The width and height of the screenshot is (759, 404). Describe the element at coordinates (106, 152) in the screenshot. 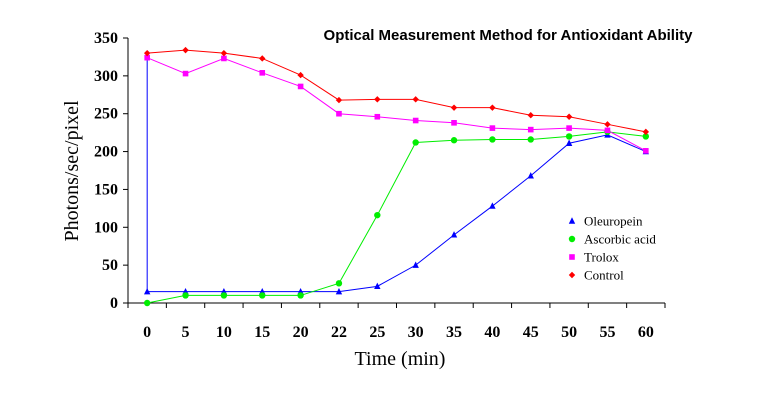

I see `y-tick-label: 200` at that location.